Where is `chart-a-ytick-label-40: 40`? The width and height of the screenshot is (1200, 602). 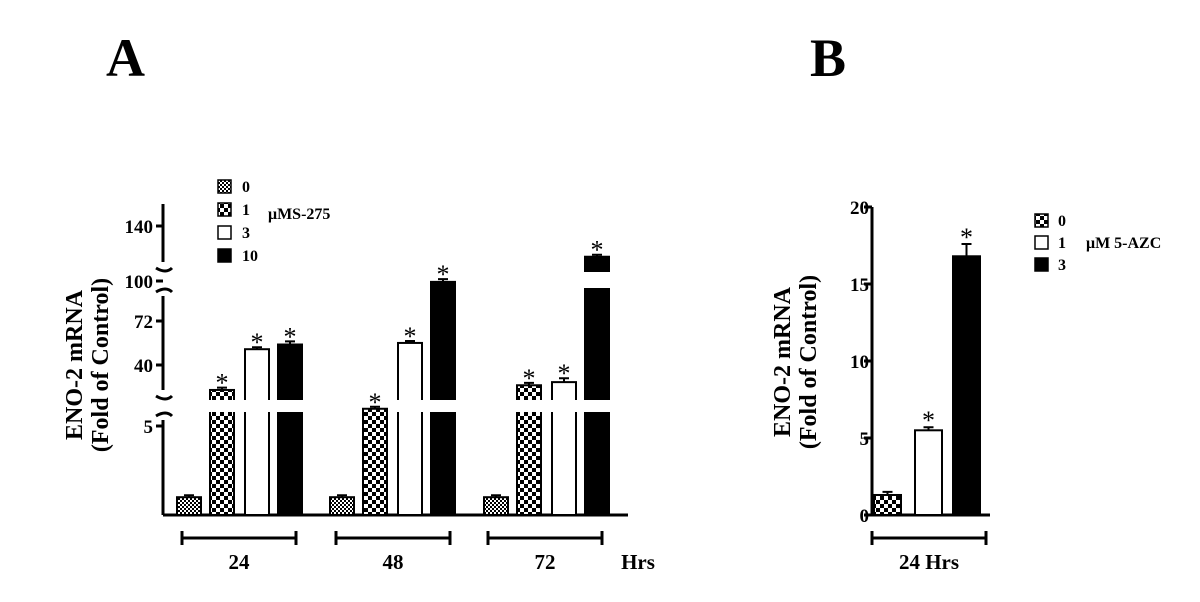 chart-a-ytick-label-40: 40 is located at coordinates (143, 366).